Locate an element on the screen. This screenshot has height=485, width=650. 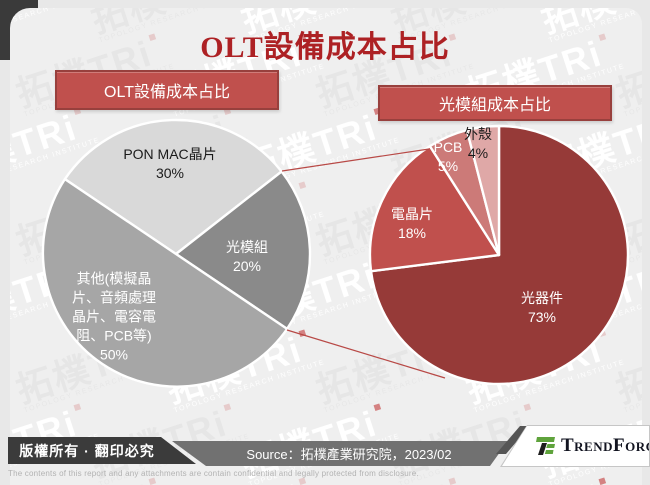
right-chart-banner-label: 光模組成本占比 is located at coordinates (494, 105).